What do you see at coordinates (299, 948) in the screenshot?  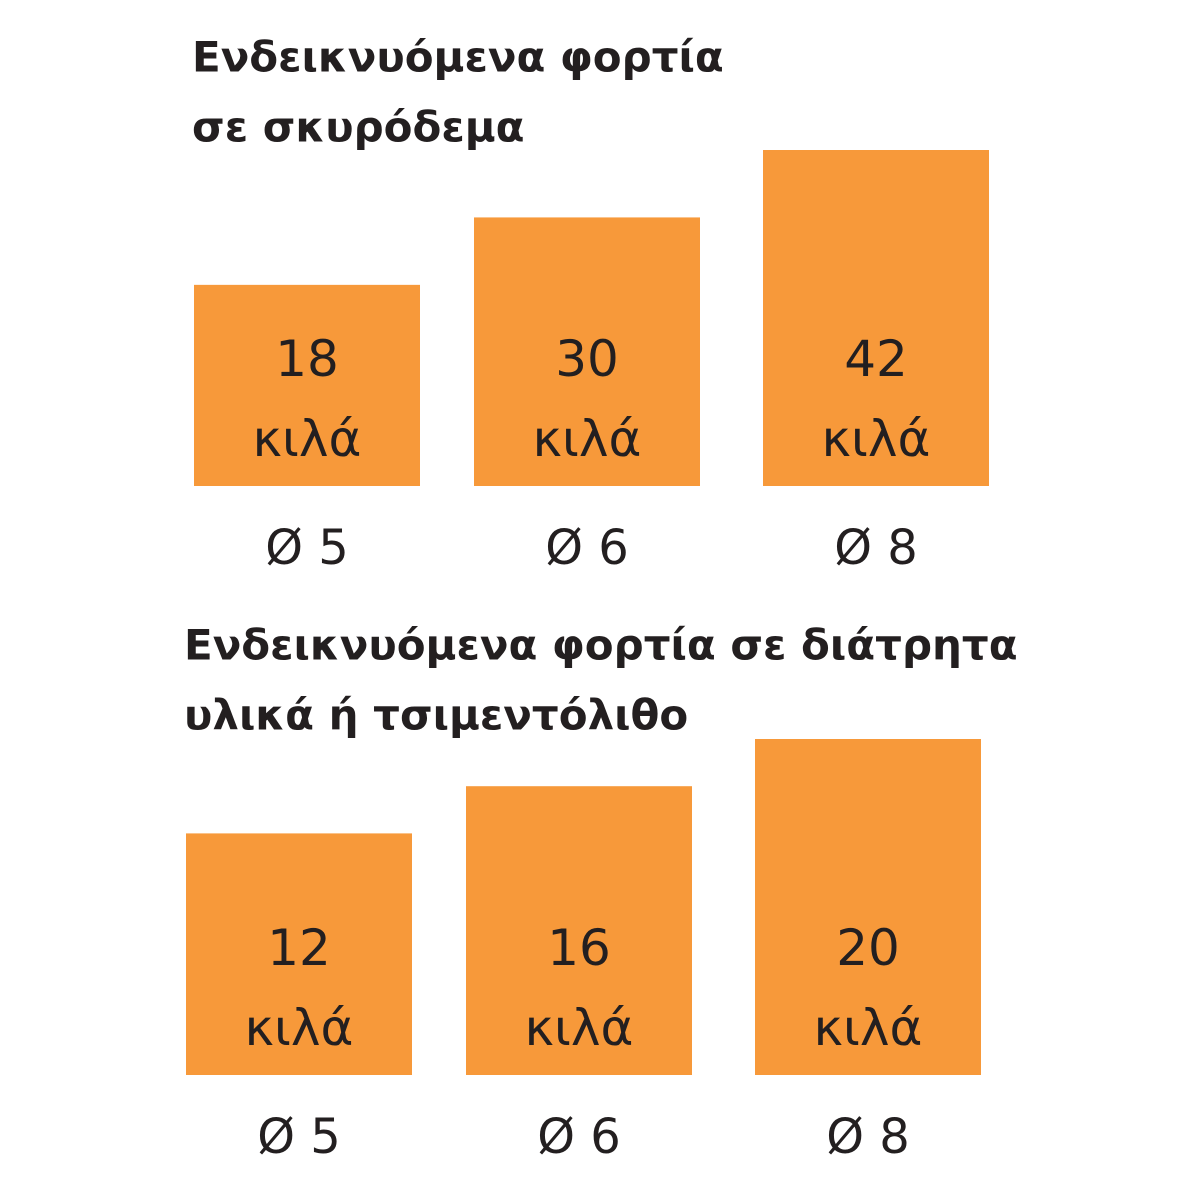 I see `value-label: 12` at bounding box center [299, 948].